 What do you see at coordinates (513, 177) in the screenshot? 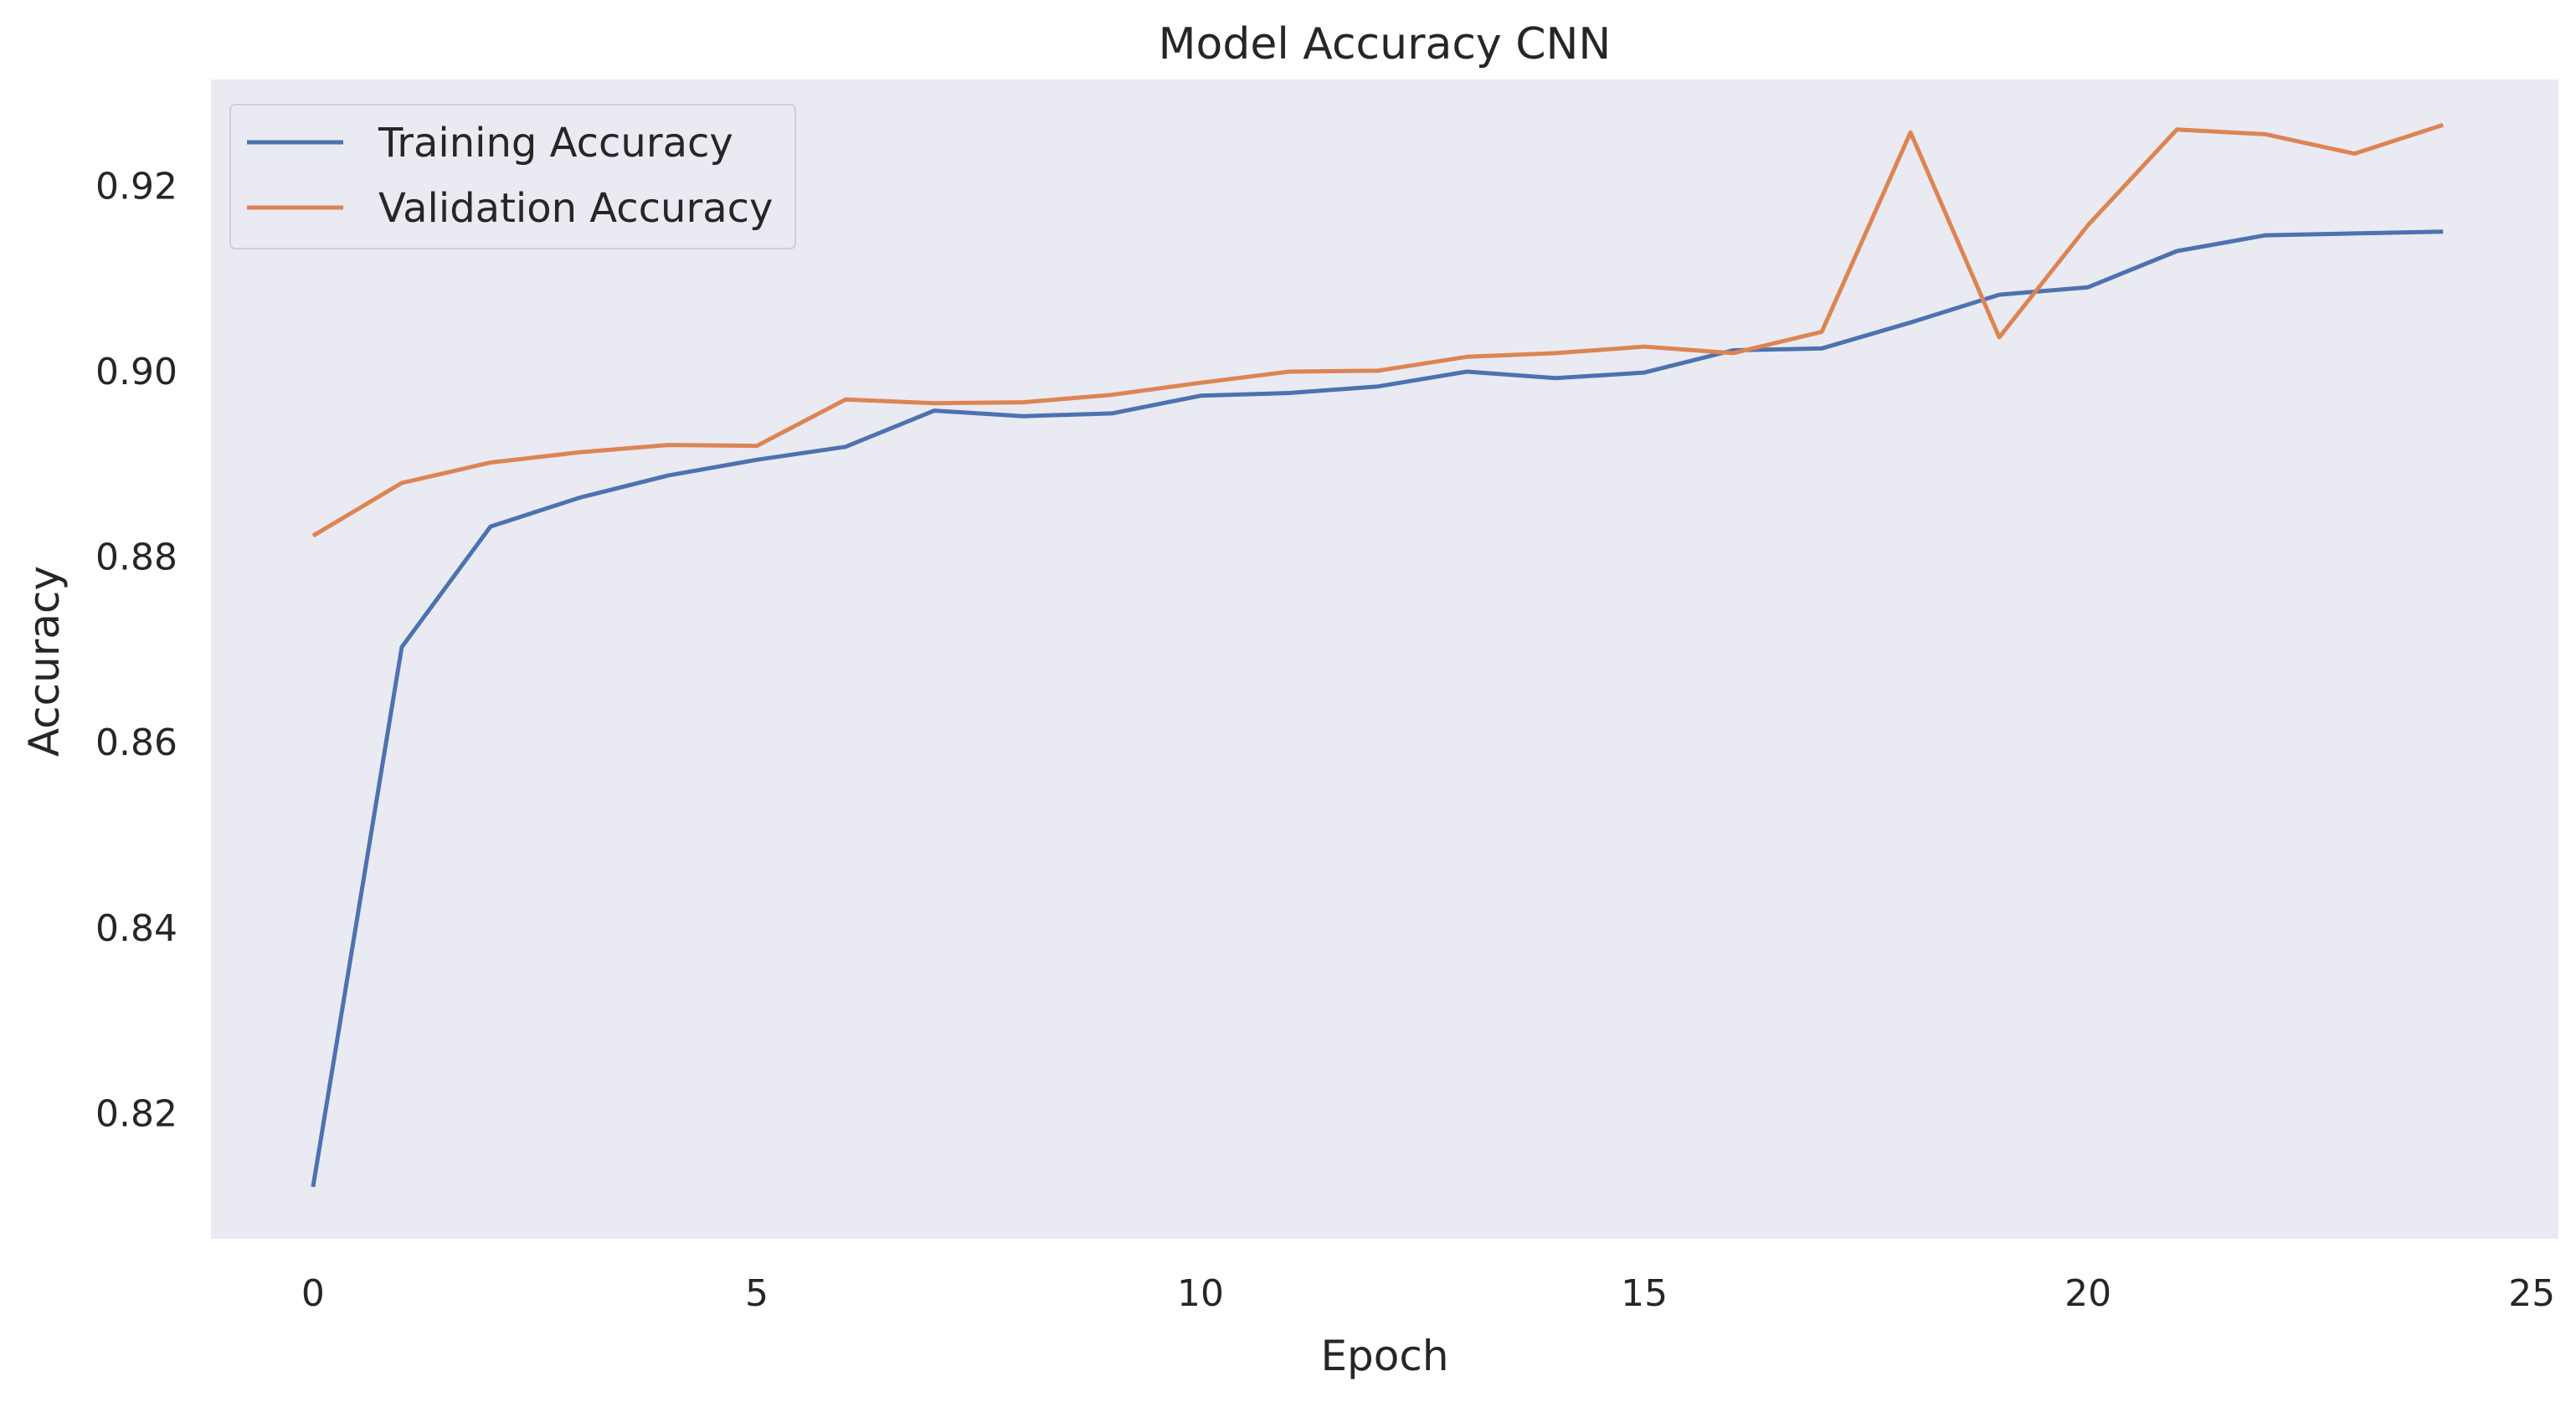
I see `legend: Training Accuracy Validation Accuracy` at bounding box center [513, 177].